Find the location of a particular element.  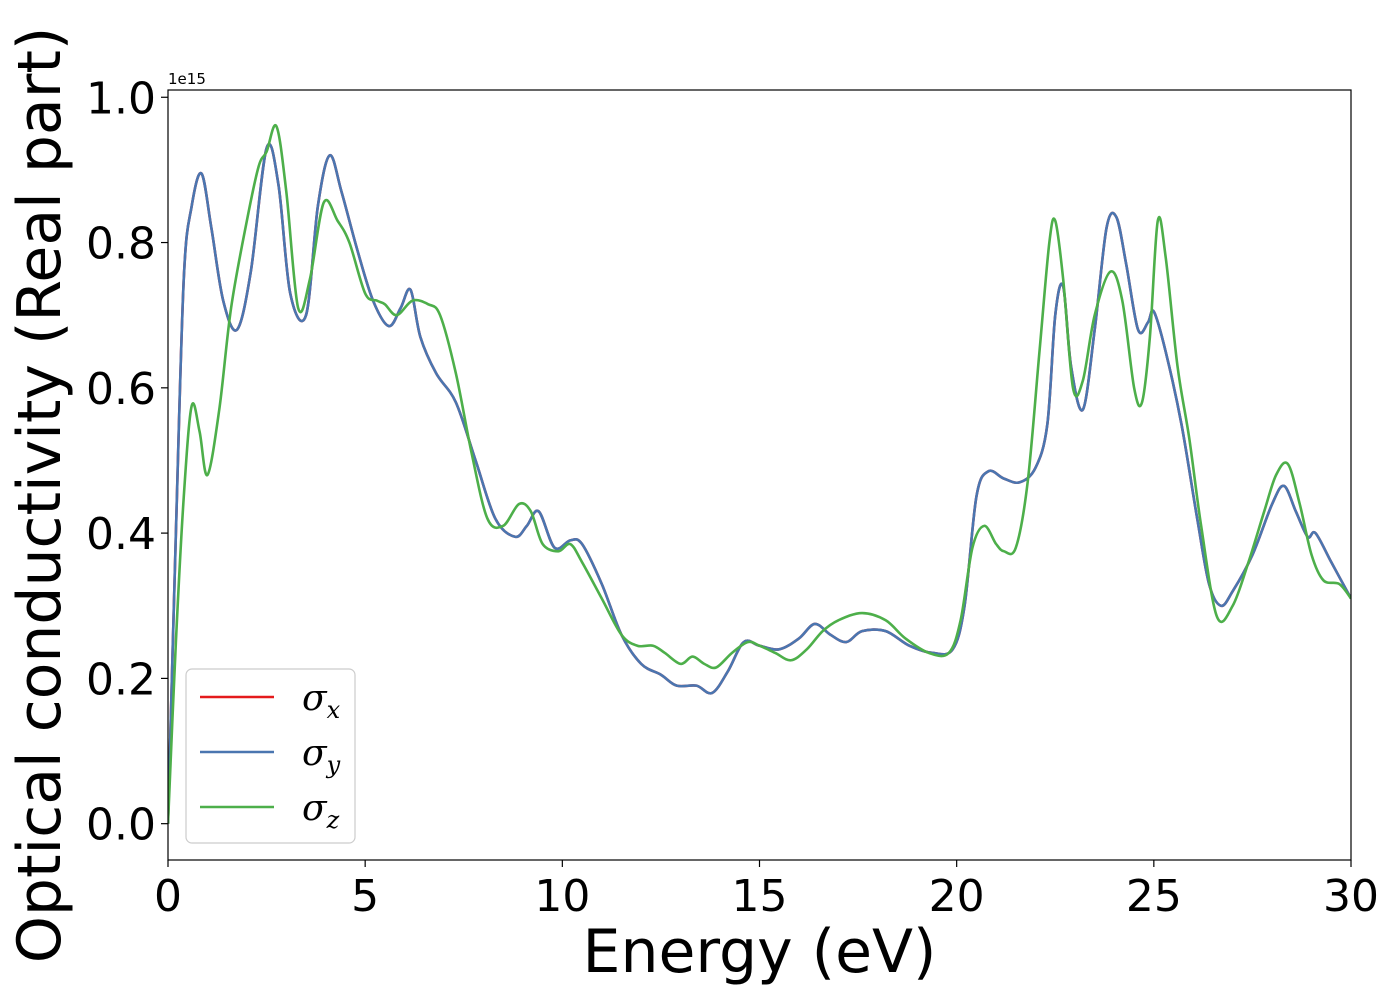

y-tick-label: 1.0 is located at coordinates (121, 98).